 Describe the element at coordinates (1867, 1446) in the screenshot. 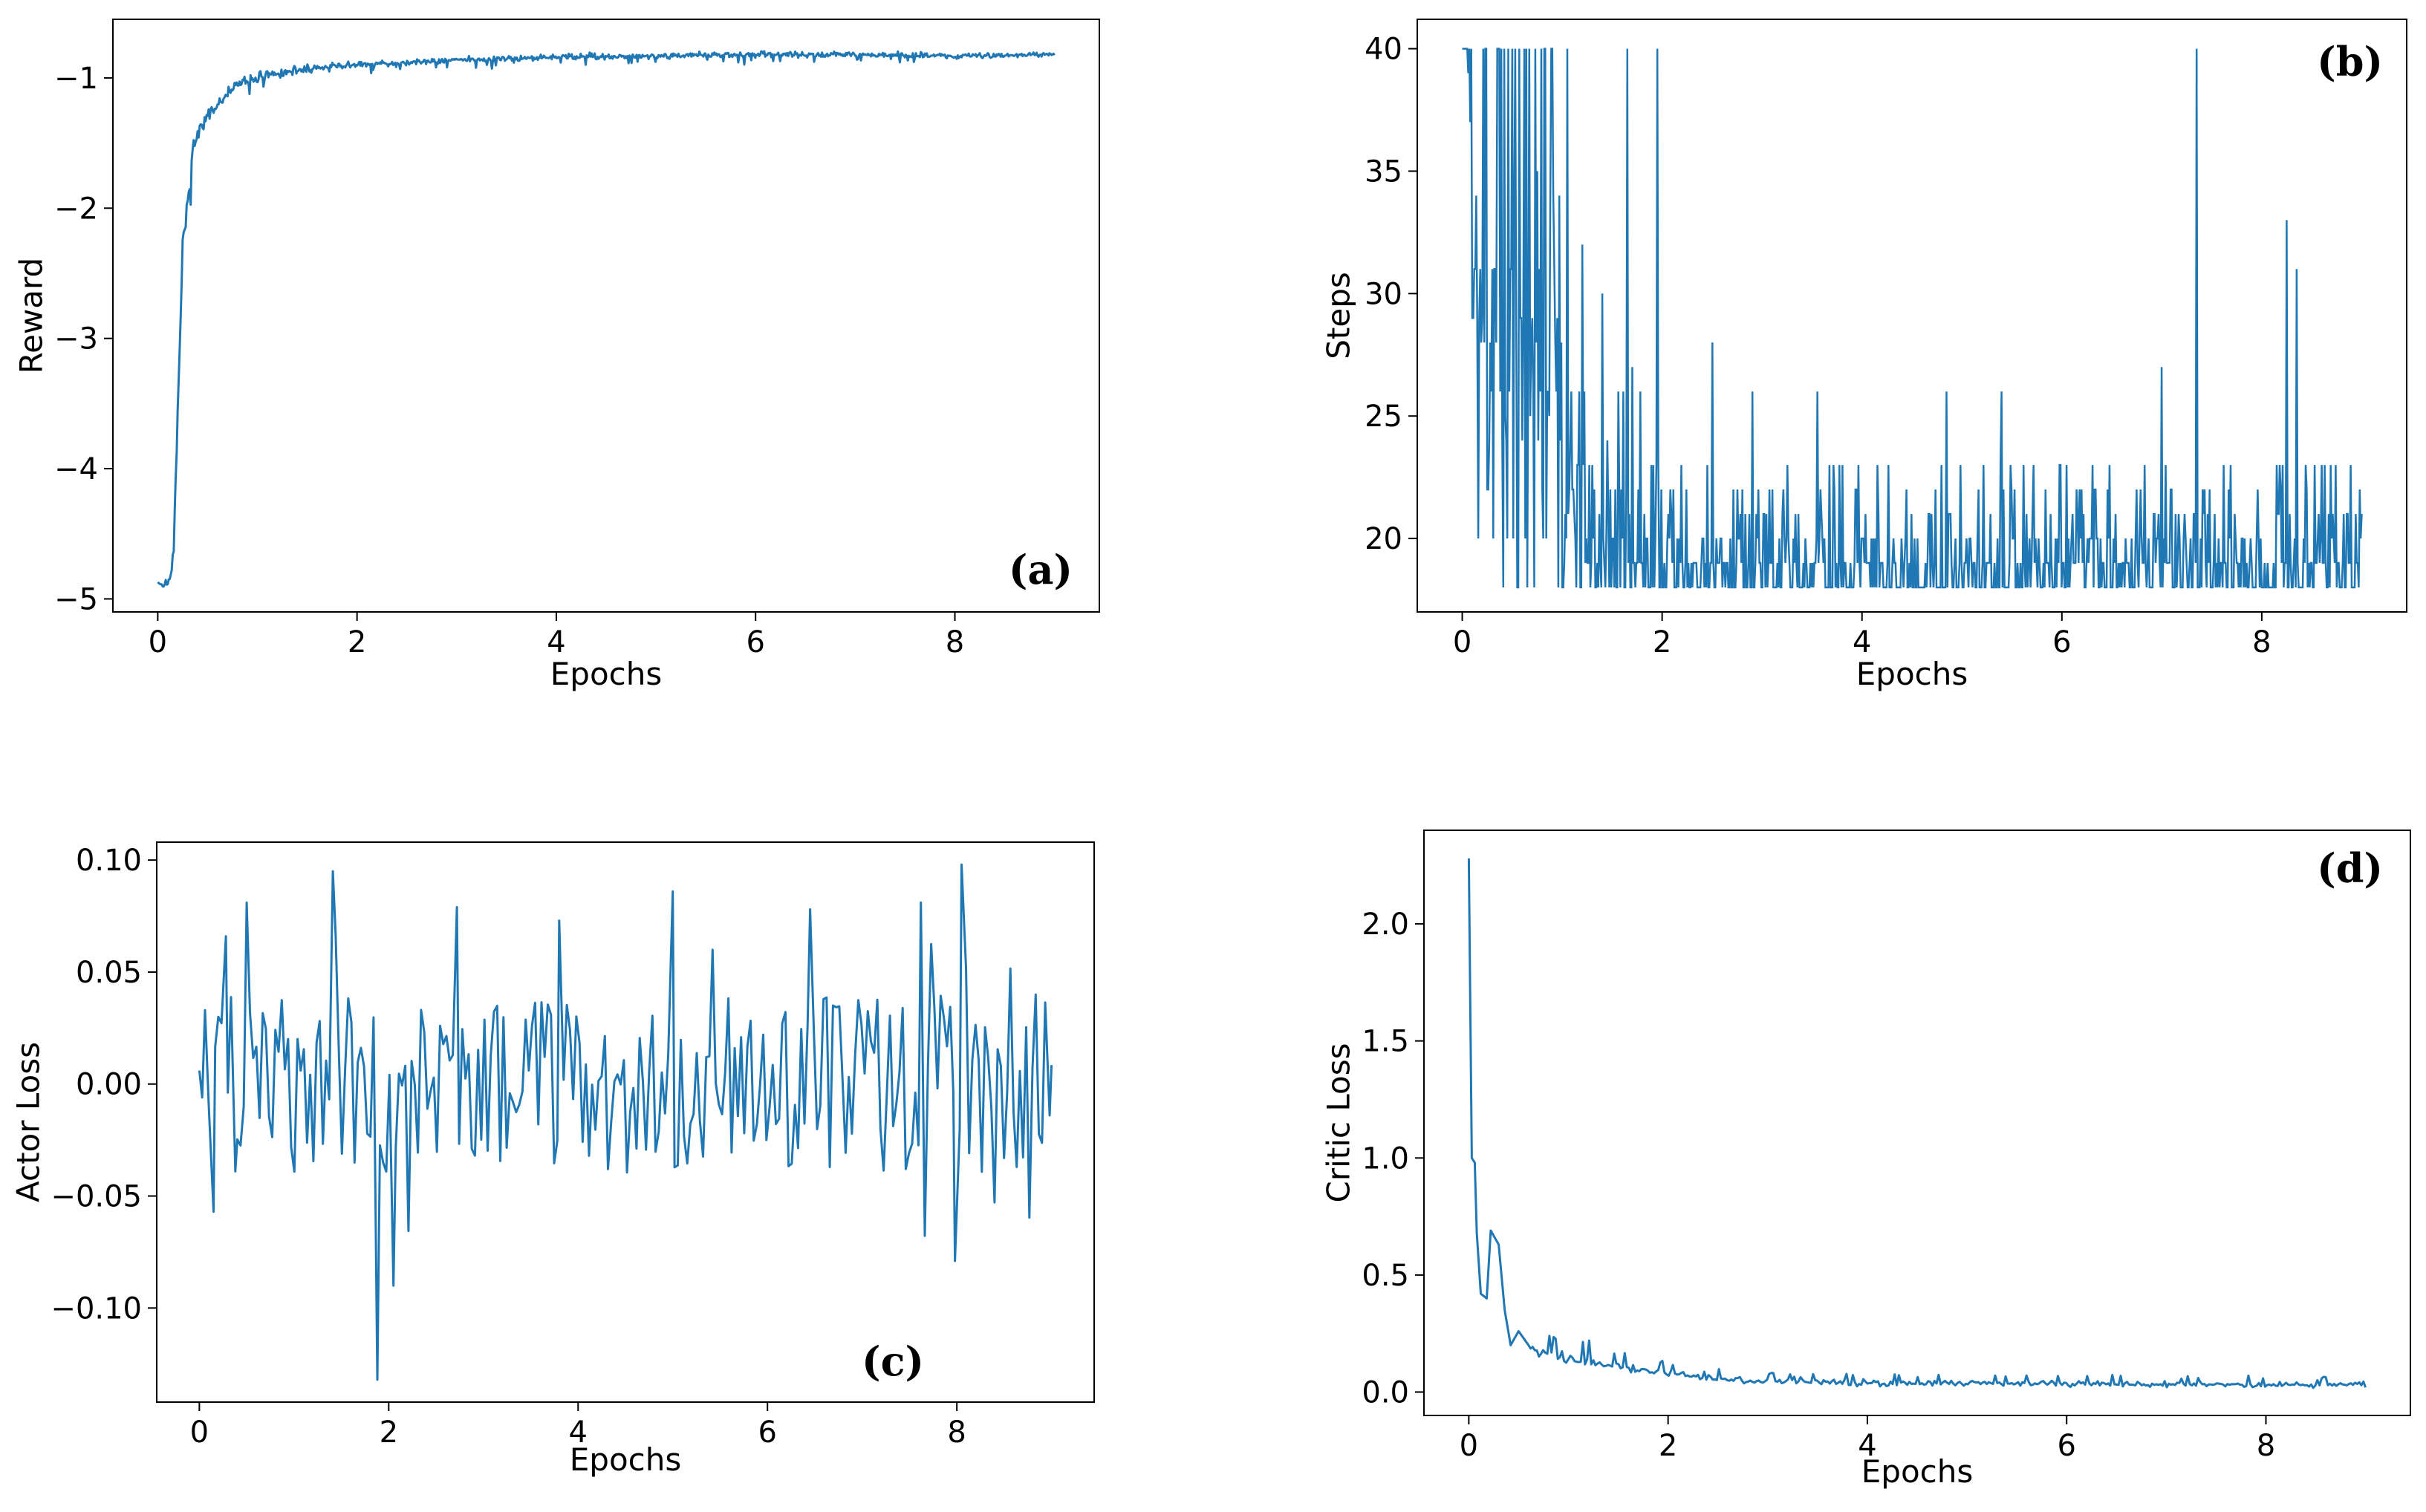

I see `panel-d-xtick-label: 4` at that location.